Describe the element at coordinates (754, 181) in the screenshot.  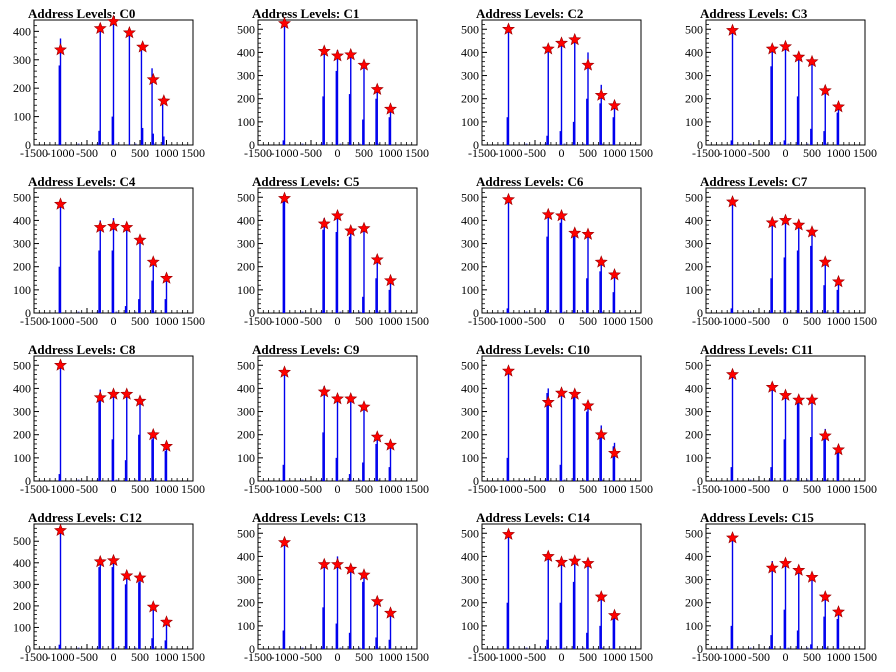
I see `chart-title: Address Levels: C7` at that location.